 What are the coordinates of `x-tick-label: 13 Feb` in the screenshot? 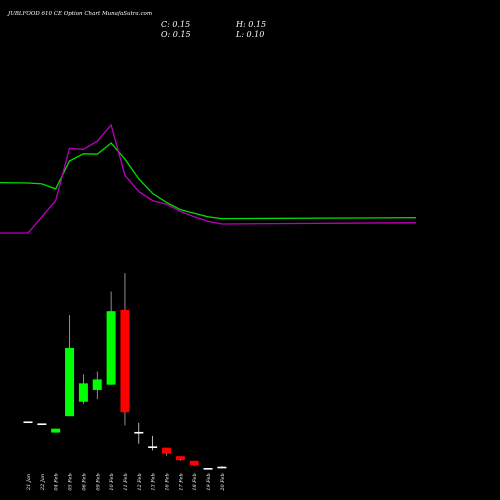 It's located at (154, 481).